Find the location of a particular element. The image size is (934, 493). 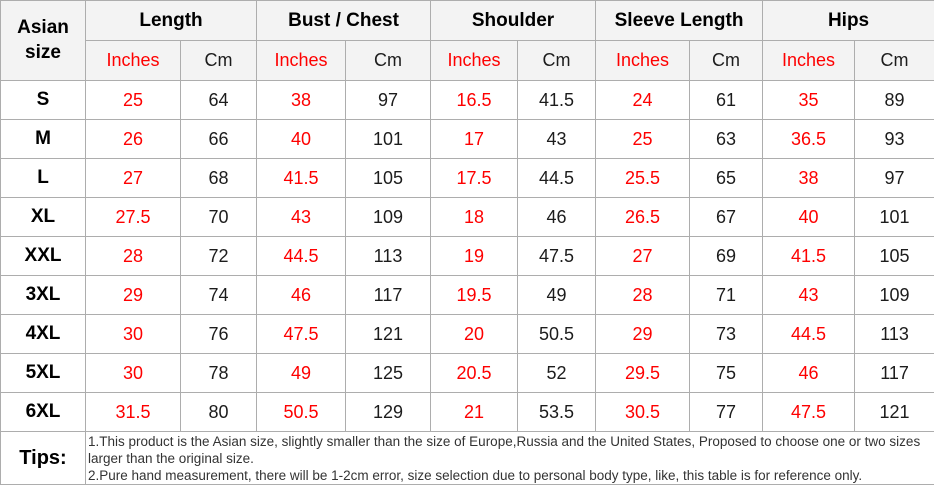

group-header-shoulder: Shoulder is located at coordinates (513, 20).